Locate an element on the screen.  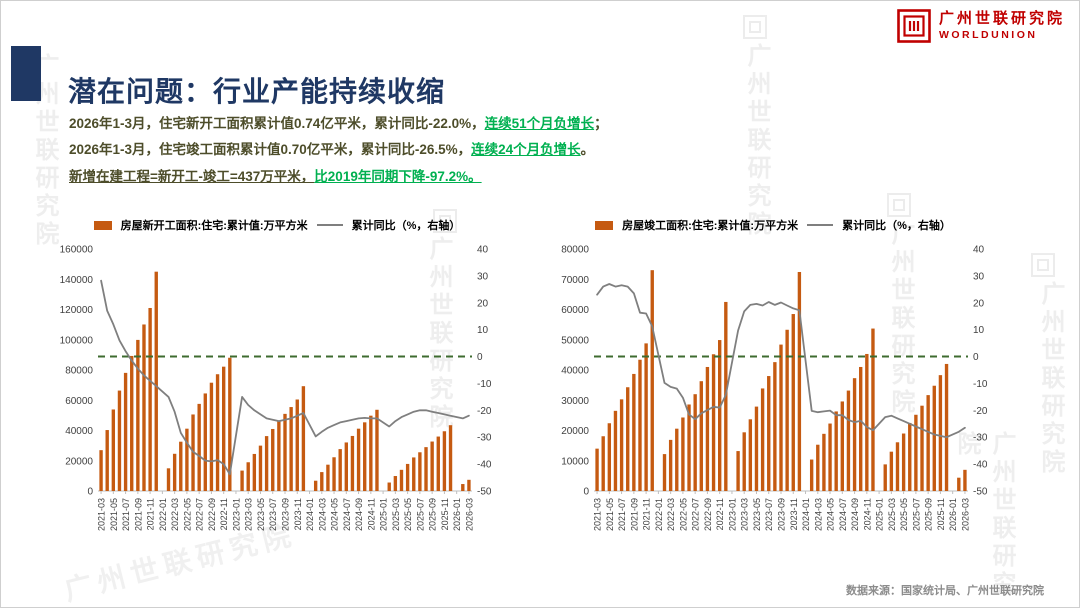
svg-text: 50000 is located at coordinates (575, 340).